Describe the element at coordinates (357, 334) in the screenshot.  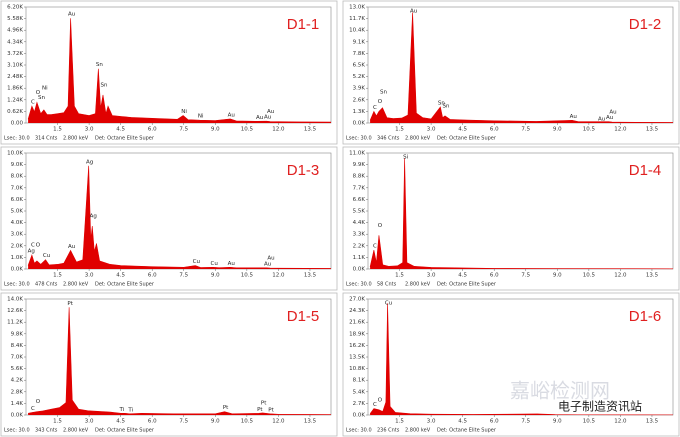
I see `y-tick-label: 18.9K` at that location.